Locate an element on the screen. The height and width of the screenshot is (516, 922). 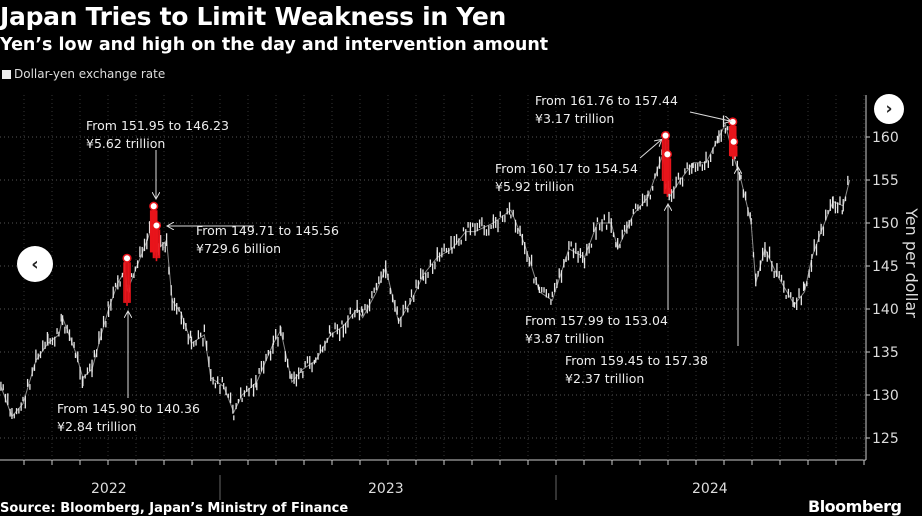
annotation-4: From 160.17 to 154.54 ¥5.92 trillion is located at coordinates (566, 178).